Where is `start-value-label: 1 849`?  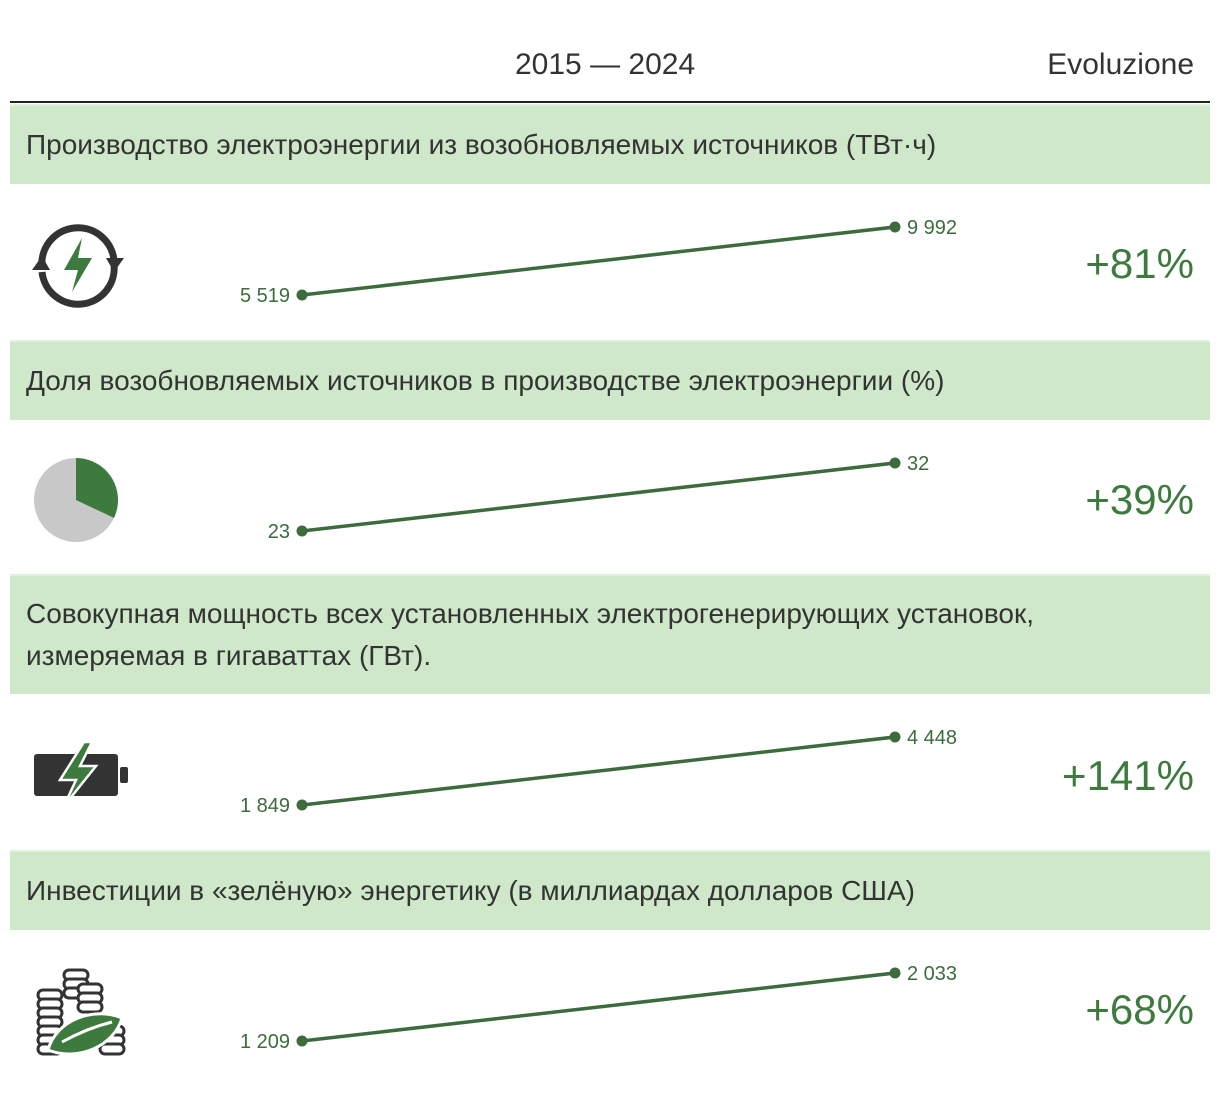 start-value-label: 1 849 is located at coordinates (265, 806).